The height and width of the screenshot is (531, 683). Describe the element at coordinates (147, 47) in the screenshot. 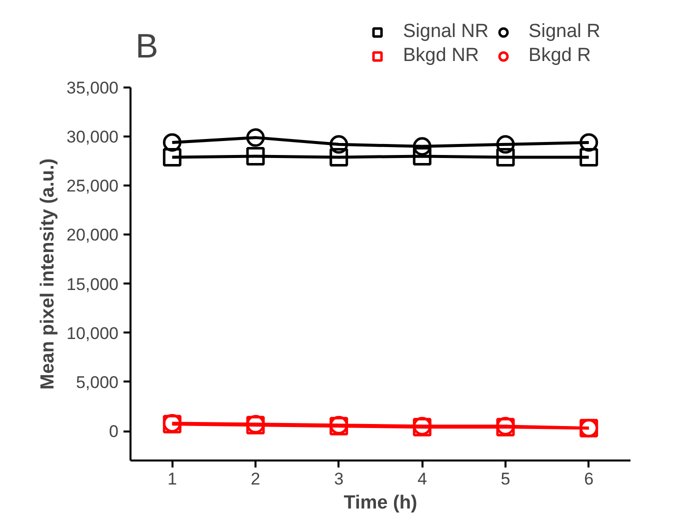

I see `text: B` at that location.